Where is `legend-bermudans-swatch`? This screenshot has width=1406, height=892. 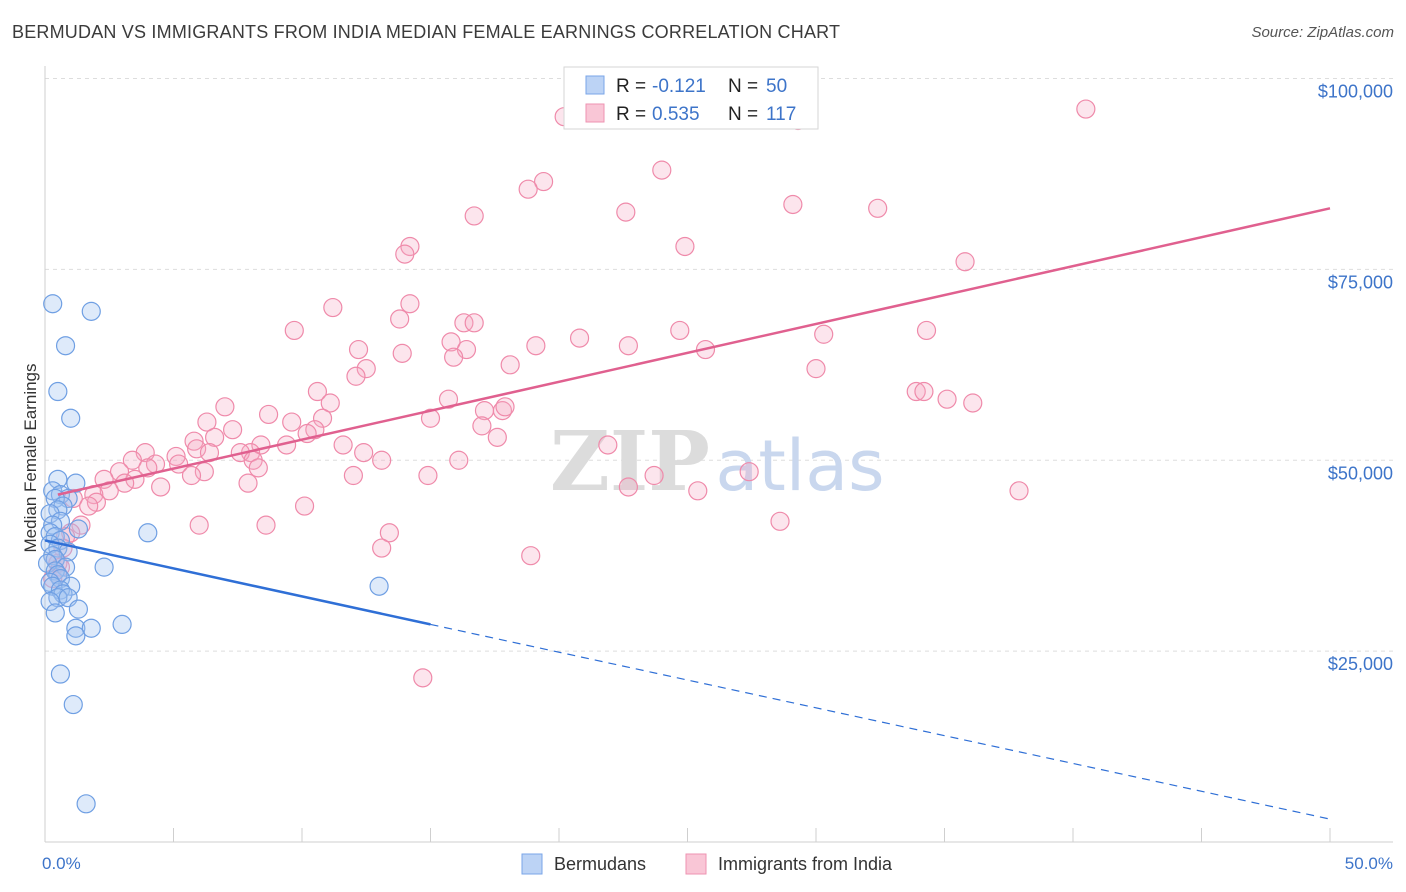 legend-bermudans-swatch is located at coordinates (532, 864).